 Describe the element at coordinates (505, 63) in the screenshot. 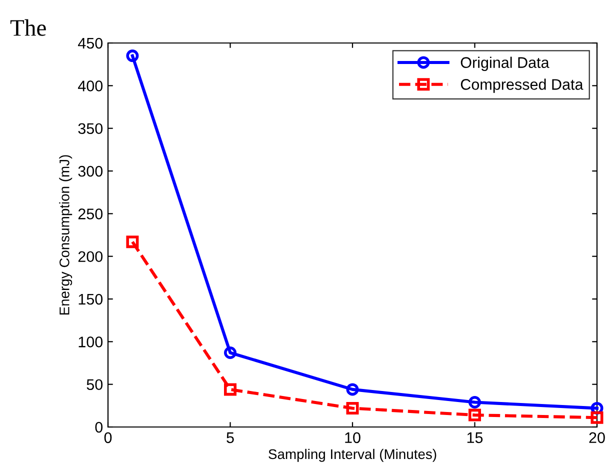

I see `legend-label: Original Data` at that location.